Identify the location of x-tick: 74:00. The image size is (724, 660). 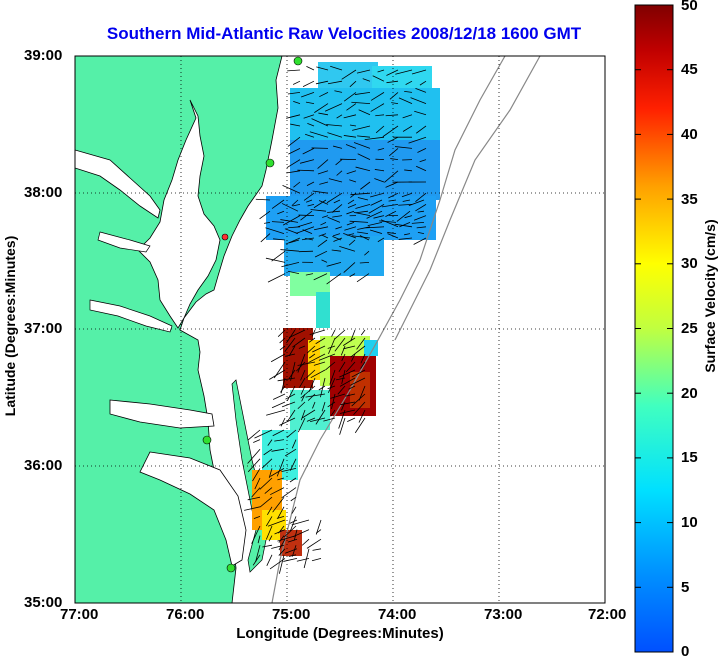
(397, 614).